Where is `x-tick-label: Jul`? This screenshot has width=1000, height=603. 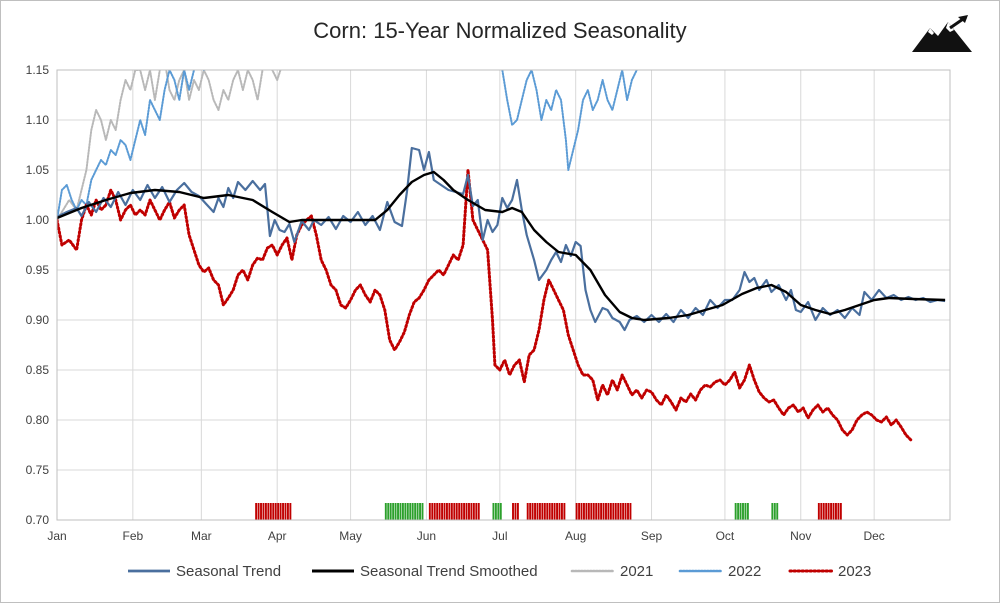
x-tick-label: Jul is located at coordinates (499, 536).